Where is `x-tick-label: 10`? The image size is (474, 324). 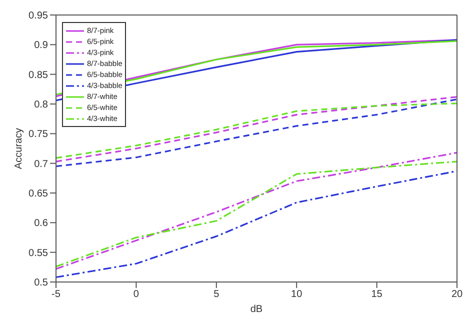
x-tick-label: 10 is located at coordinates (297, 294).